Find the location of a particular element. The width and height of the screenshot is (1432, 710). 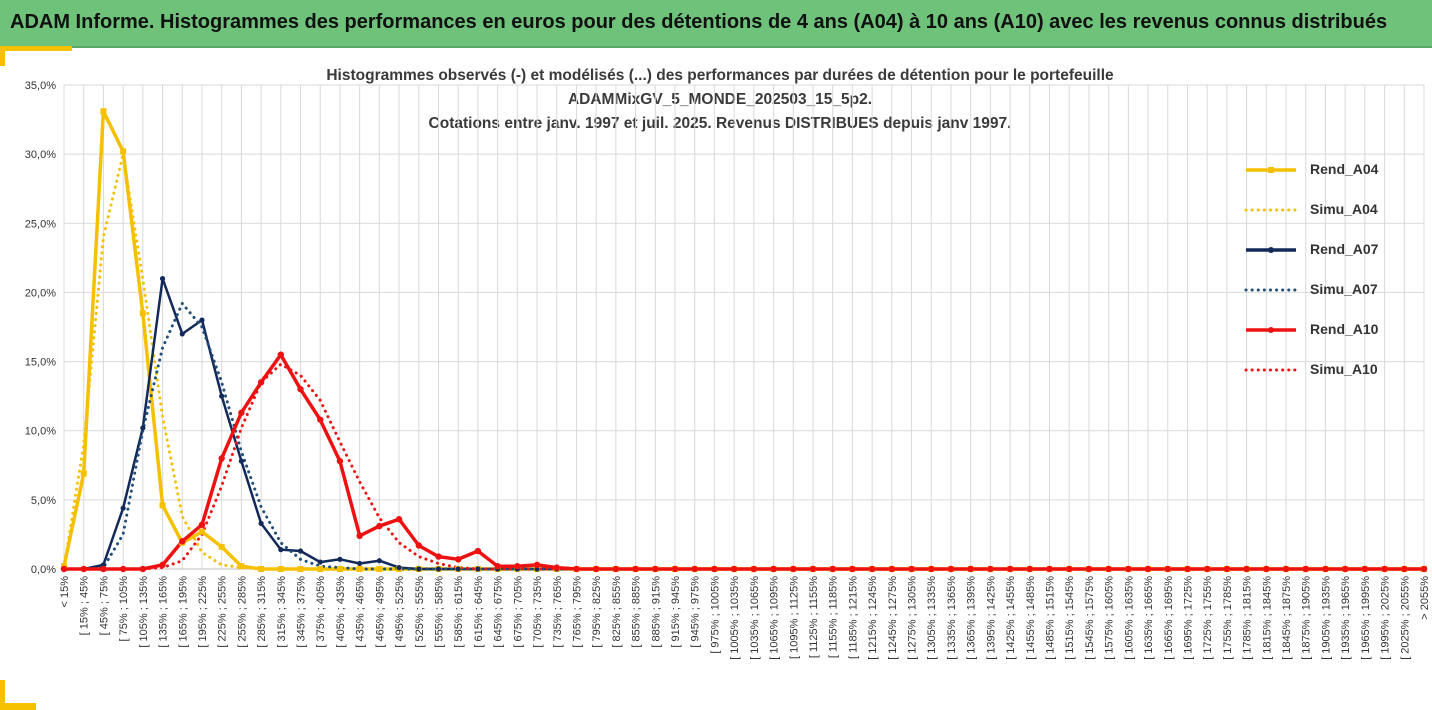

y-tick-label: 10,0% is located at coordinates (40, 432).